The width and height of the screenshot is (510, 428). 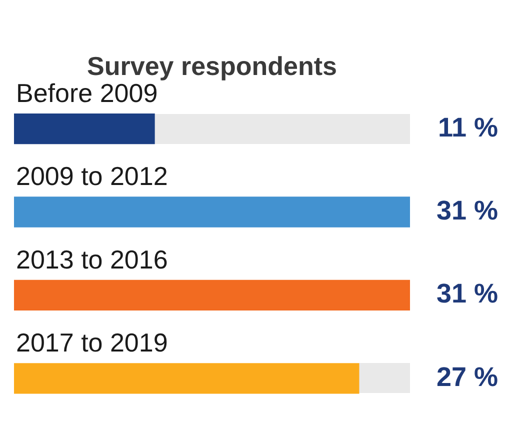 What do you see at coordinates (467, 377) in the screenshot?
I see `data-label: 27 %` at bounding box center [467, 377].